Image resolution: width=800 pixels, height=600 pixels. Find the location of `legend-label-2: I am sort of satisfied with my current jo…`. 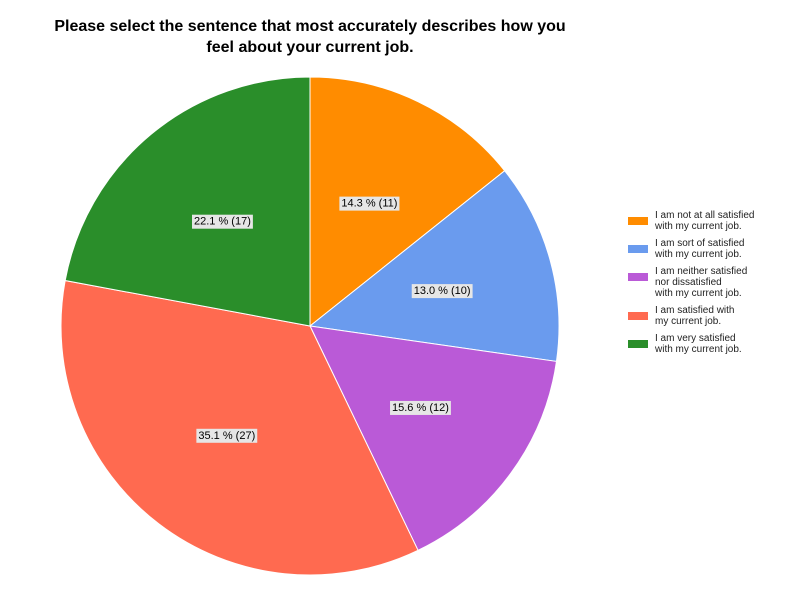

legend-label-2: I am sort of satisfied with my current jo… is located at coordinates (726, 249).